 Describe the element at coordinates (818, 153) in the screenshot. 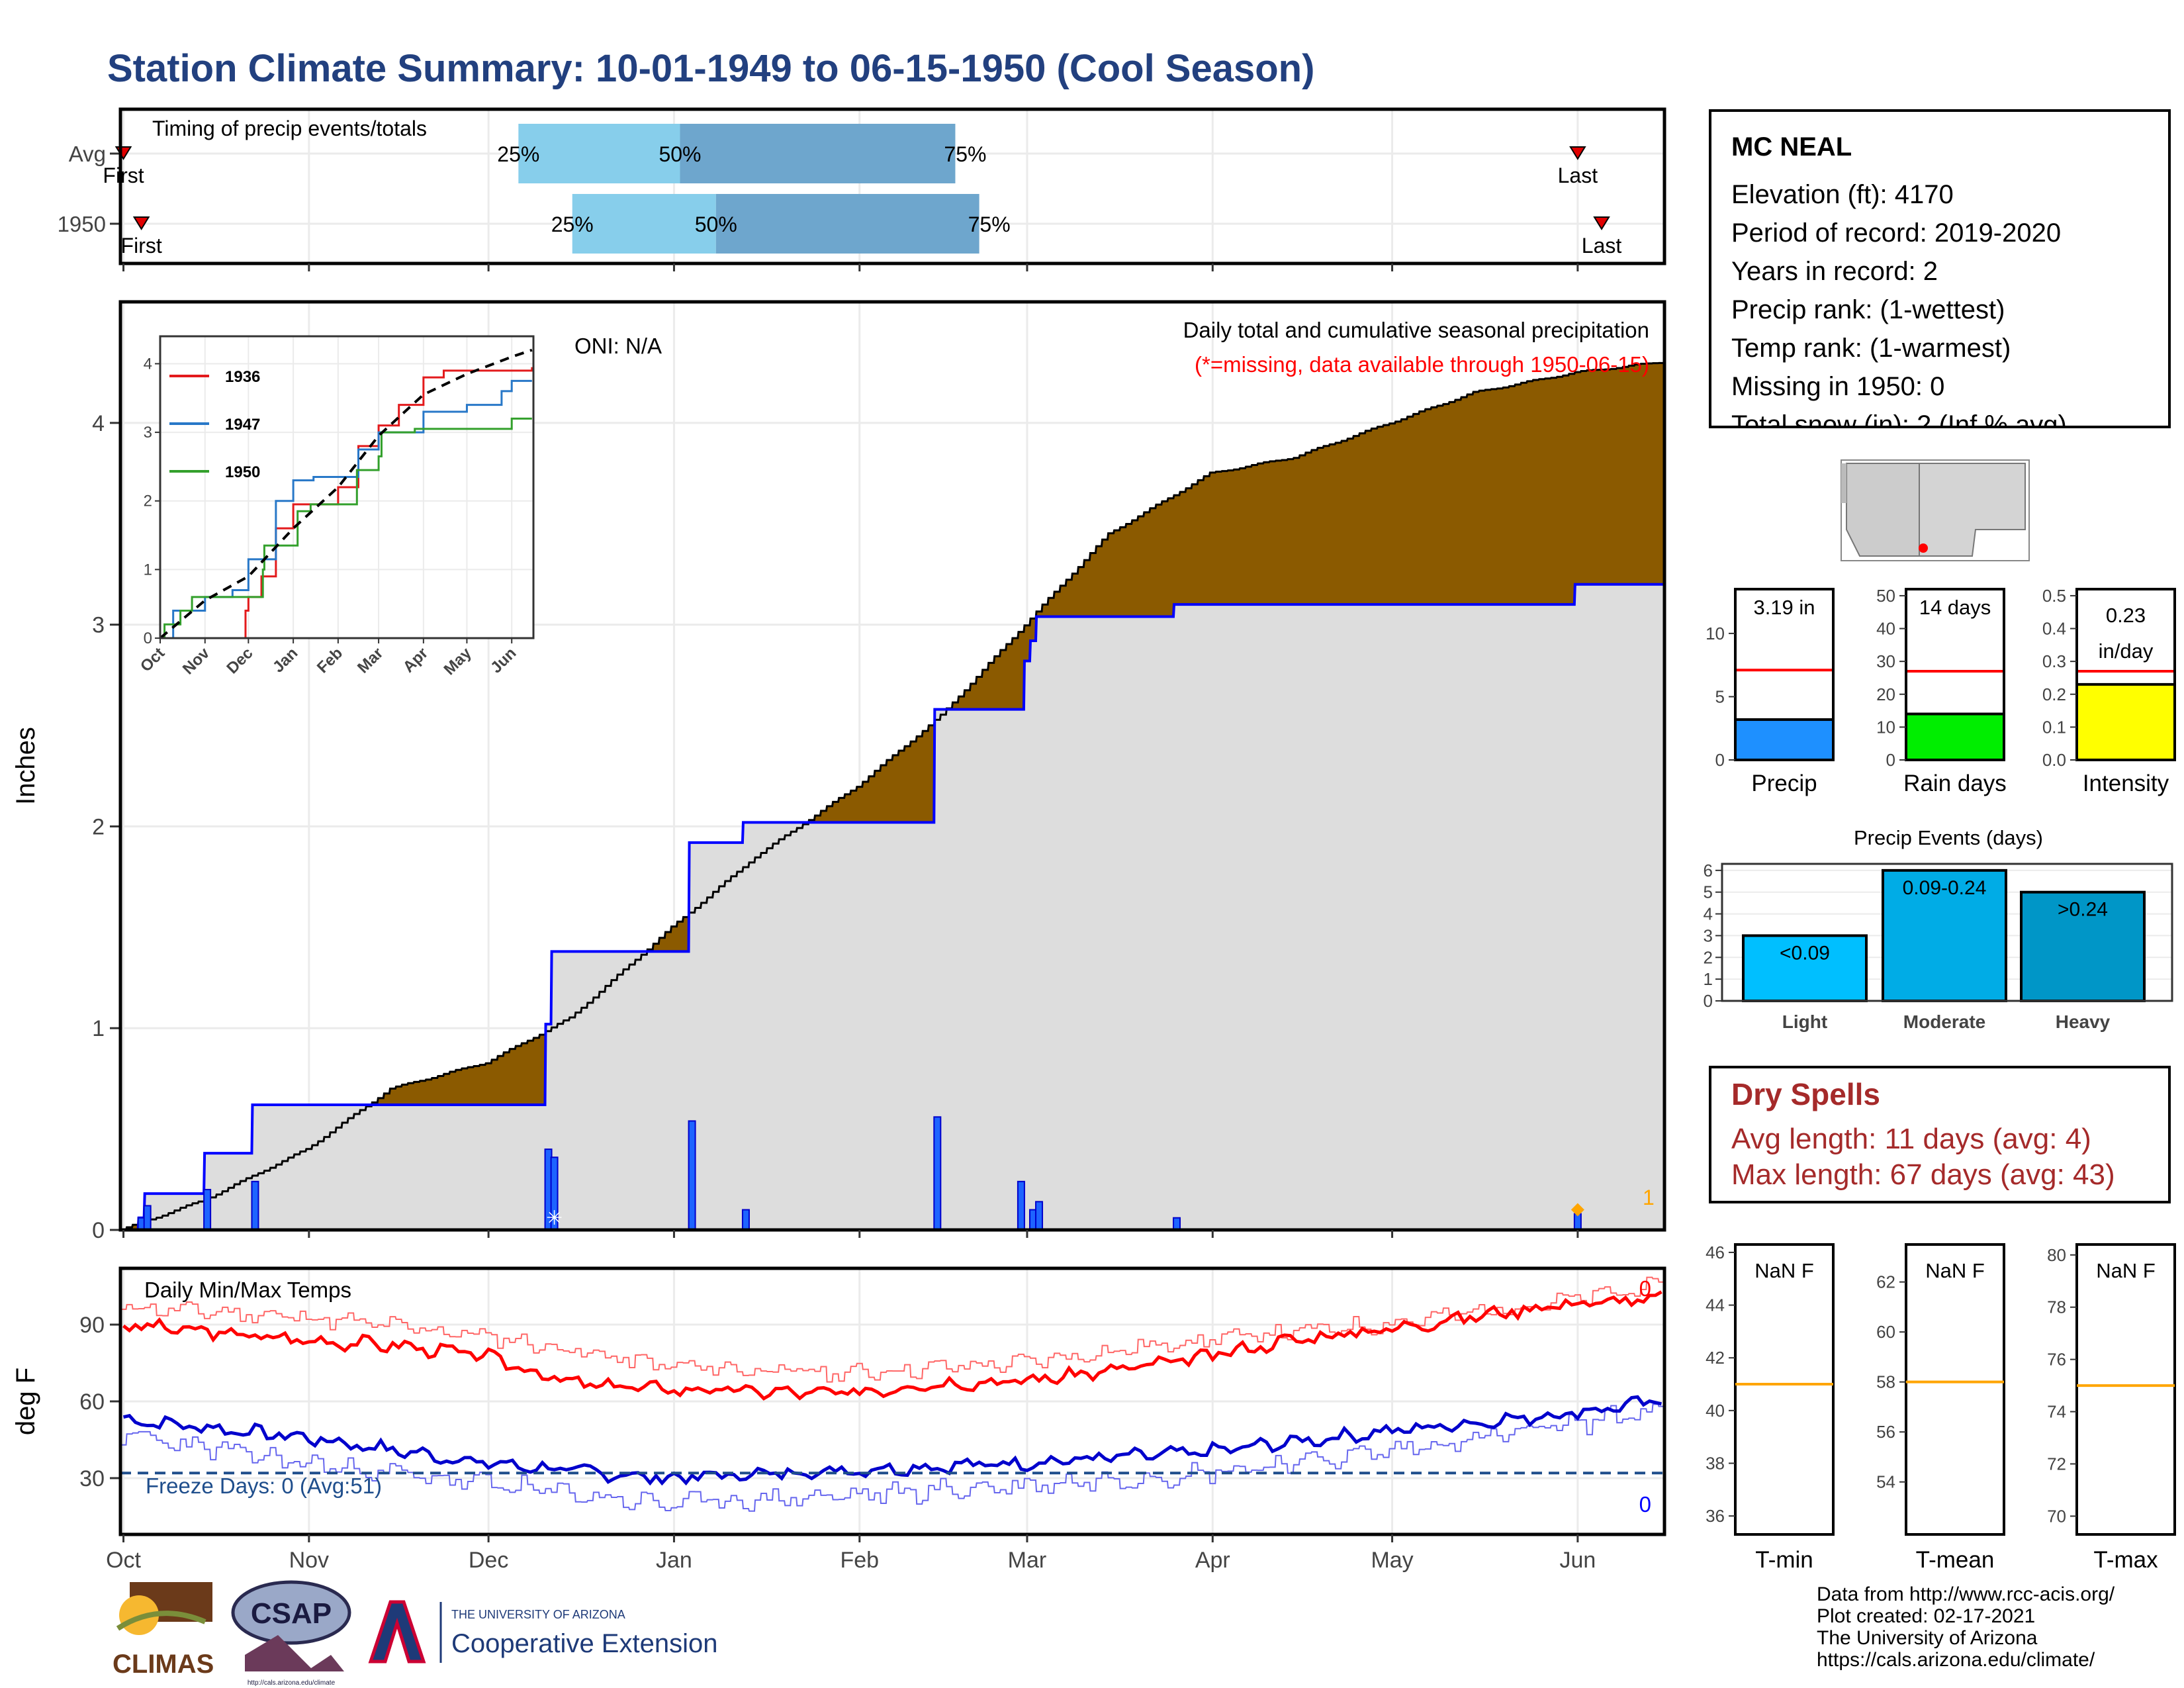

I see `timing-bar-q2` at that location.